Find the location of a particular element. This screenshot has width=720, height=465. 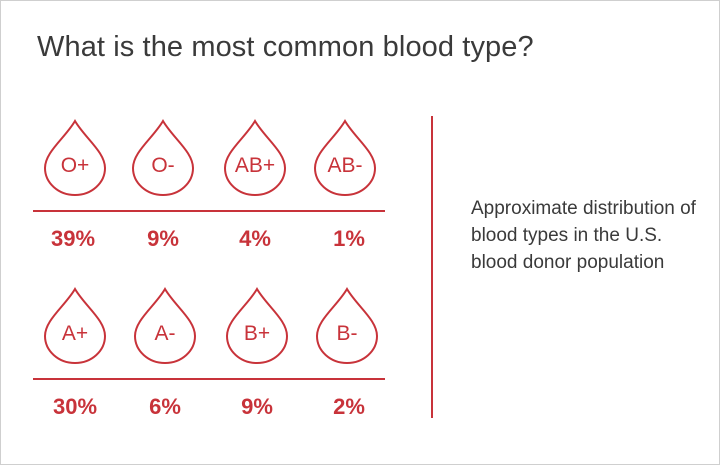

blood-drop-icon: B+ is located at coordinates (257, 326).